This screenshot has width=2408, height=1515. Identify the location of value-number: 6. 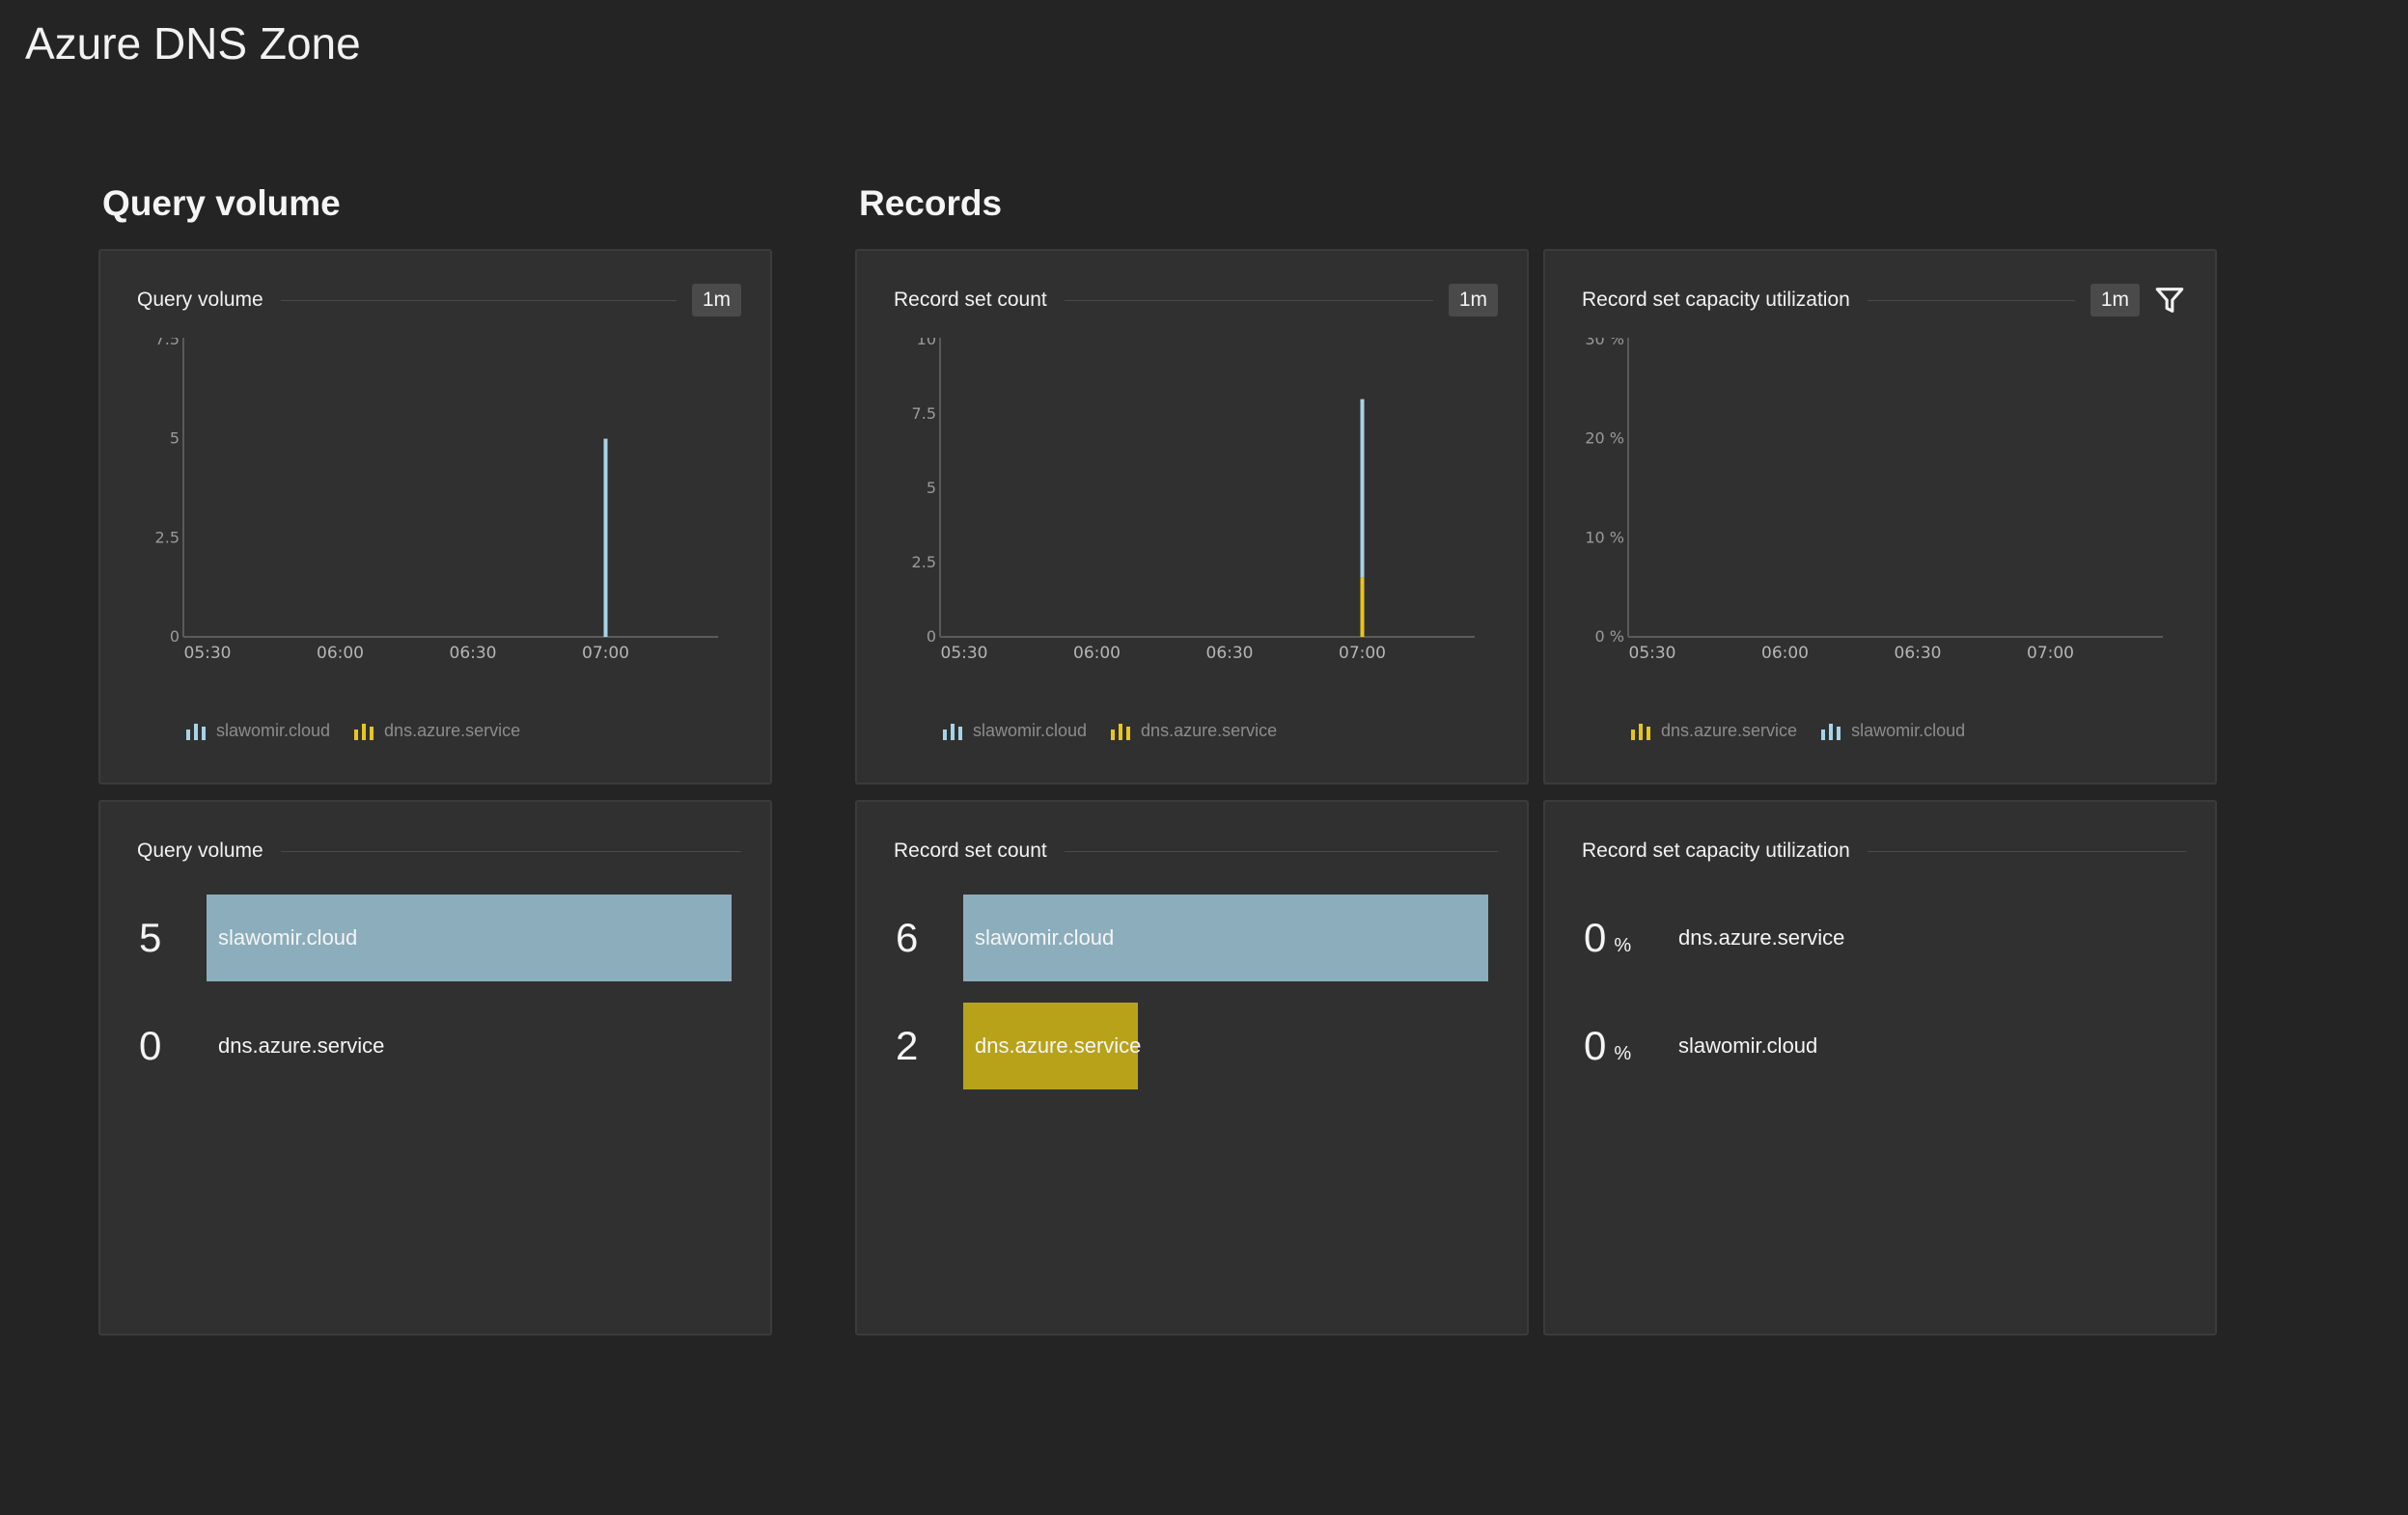
(907, 938).